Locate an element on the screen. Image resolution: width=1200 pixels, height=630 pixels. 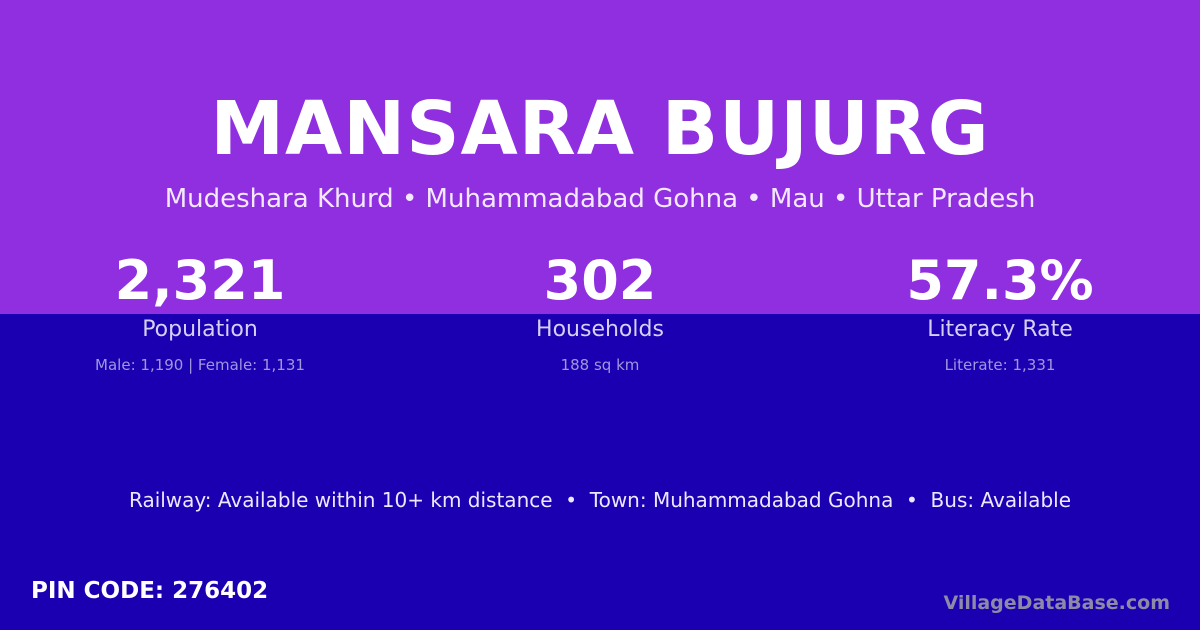
stat-value: 57.3% is located at coordinates (1000, 280).